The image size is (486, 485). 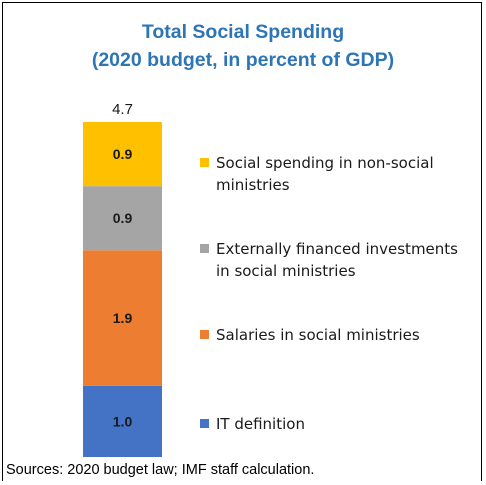 What do you see at coordinates (325, 174) in the screenshot?
I see `legend-label: Social spending in non-social ministries` at bounding box center [325, 174].